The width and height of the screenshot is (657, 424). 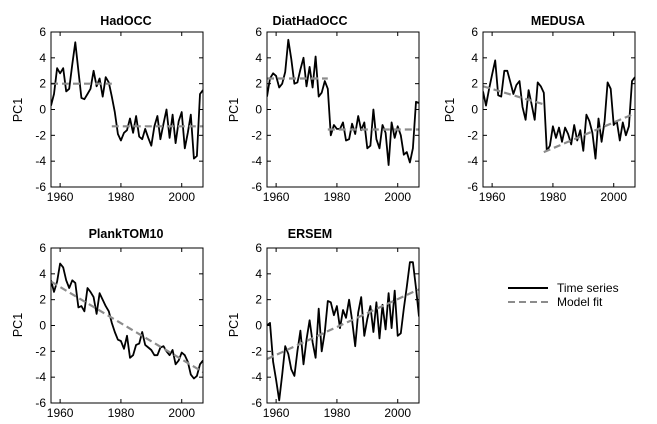 I want to click on panel-hadocc: HadOCC PC1 -6 -4 -2 0 2 4 6 1960 1980 2000, so click(x=107, y=109).